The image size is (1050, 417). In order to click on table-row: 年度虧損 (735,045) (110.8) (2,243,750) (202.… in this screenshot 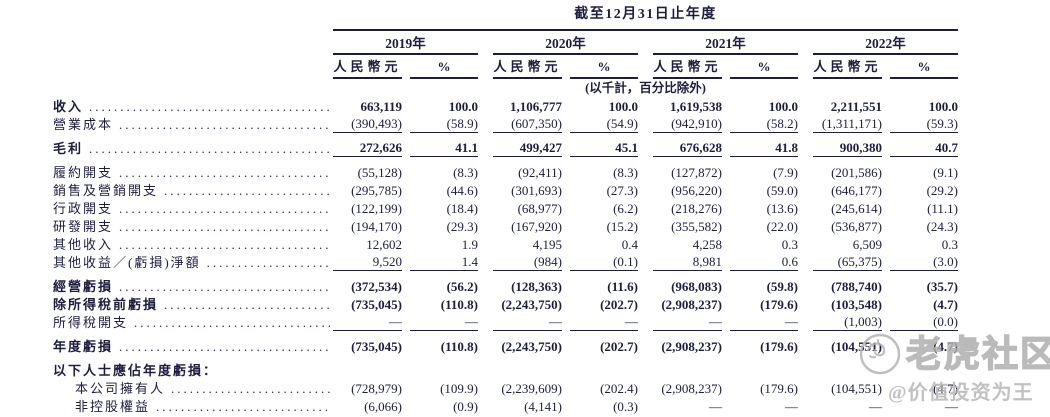, I will do `click(486, 346)`.